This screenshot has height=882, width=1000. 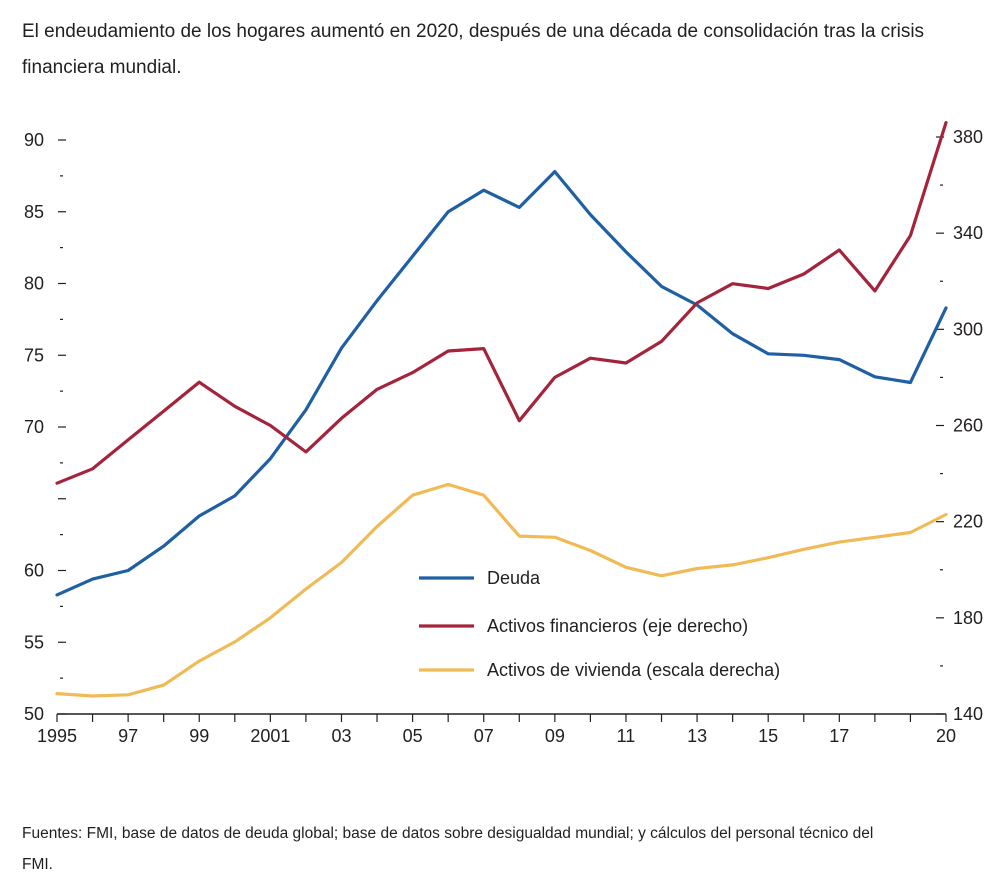 I want to click on x-tick-label: 97, so click(x=128, y=736).